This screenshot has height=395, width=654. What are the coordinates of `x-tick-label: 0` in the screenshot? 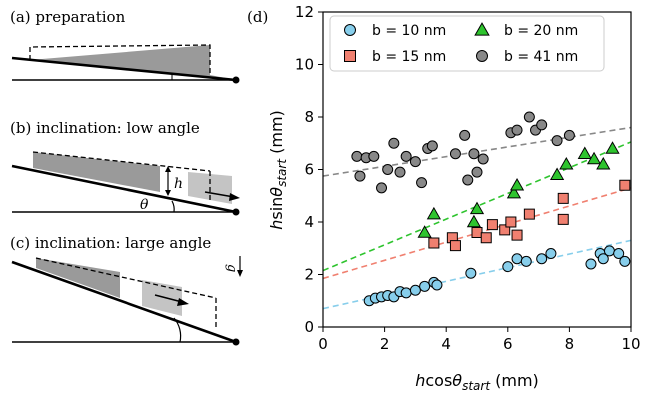 It's located at (323, 344).